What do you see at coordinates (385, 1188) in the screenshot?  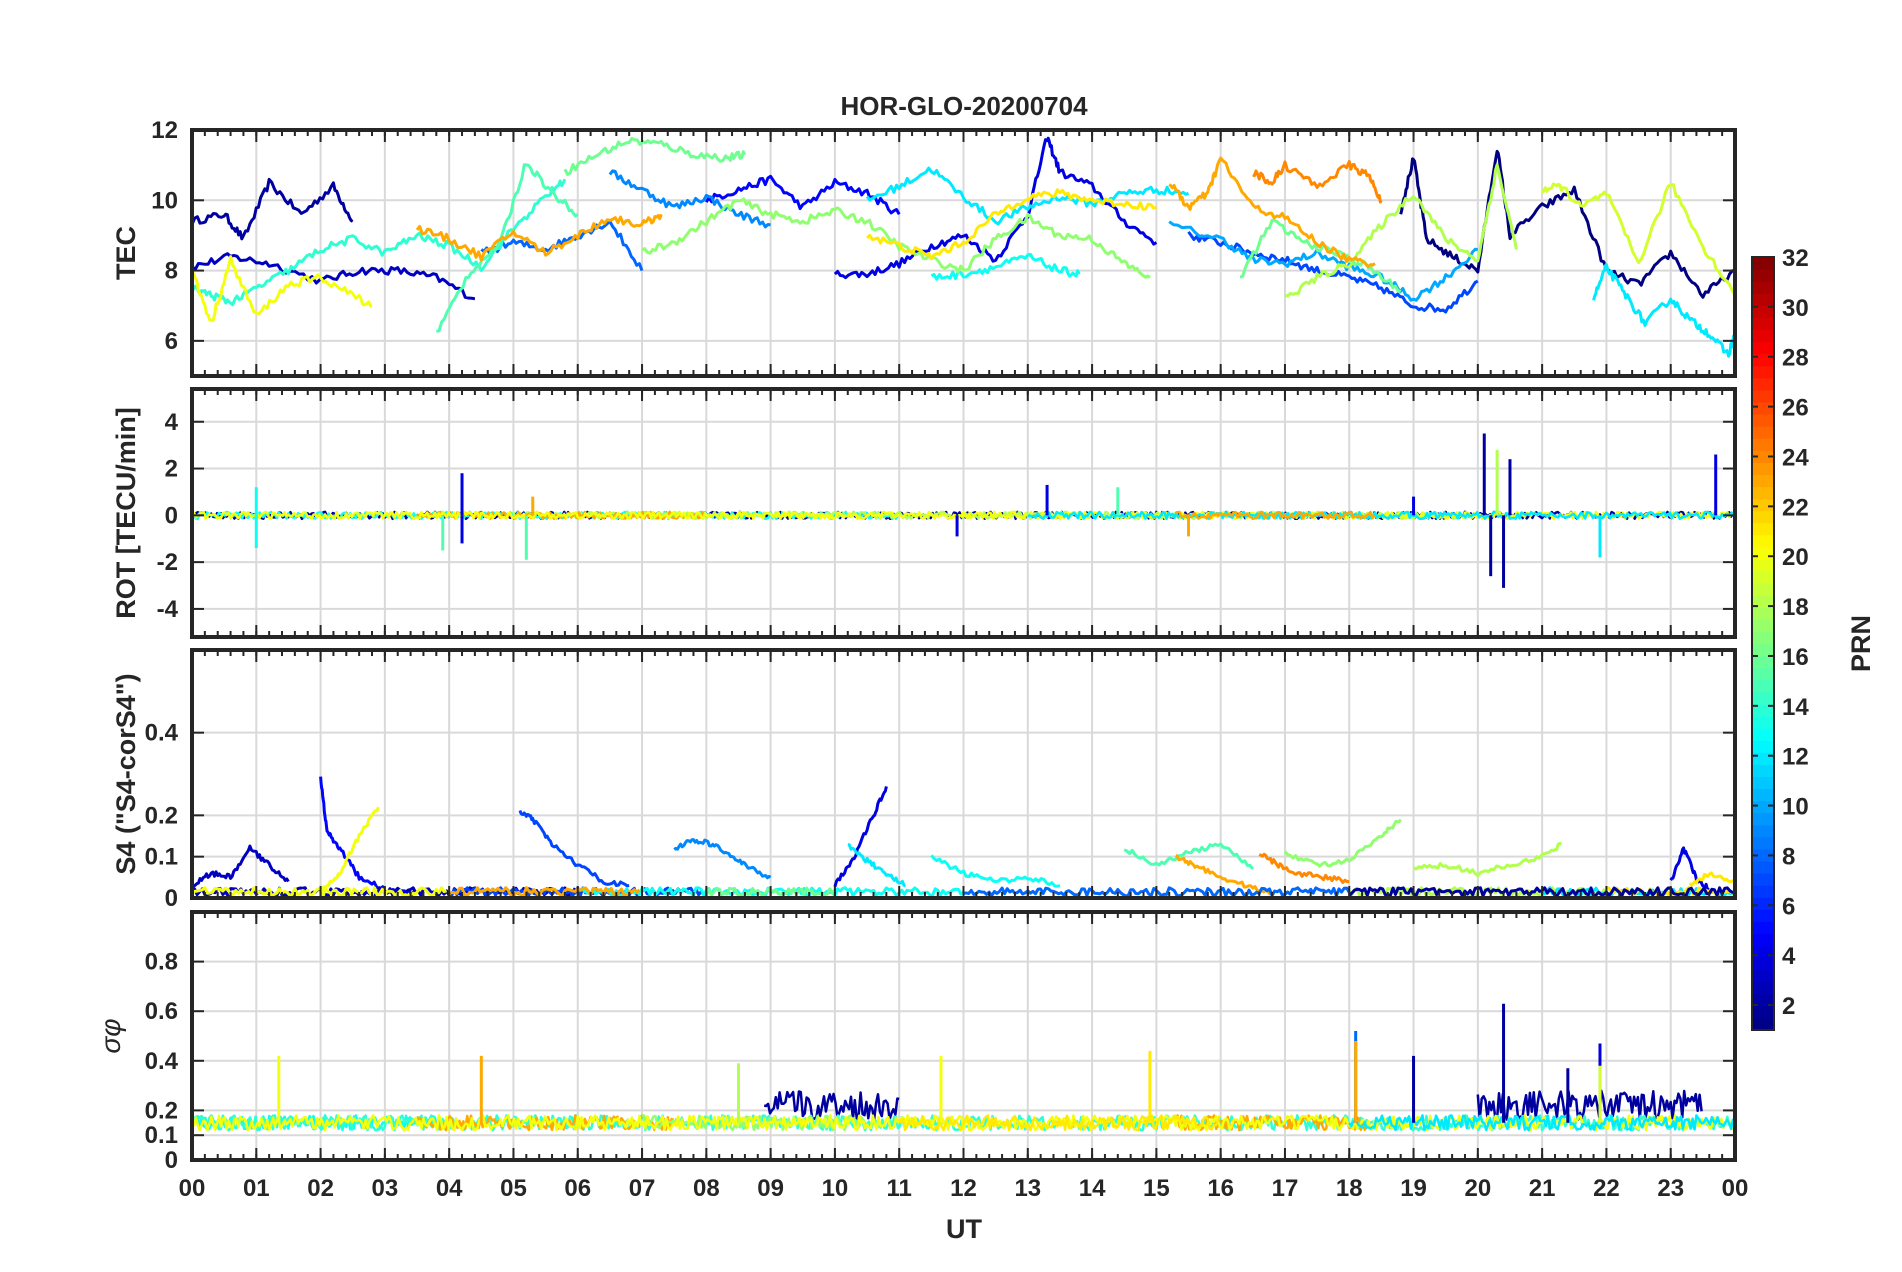 I see `x-tick-label: 03` at bounding box center [385, 1188].